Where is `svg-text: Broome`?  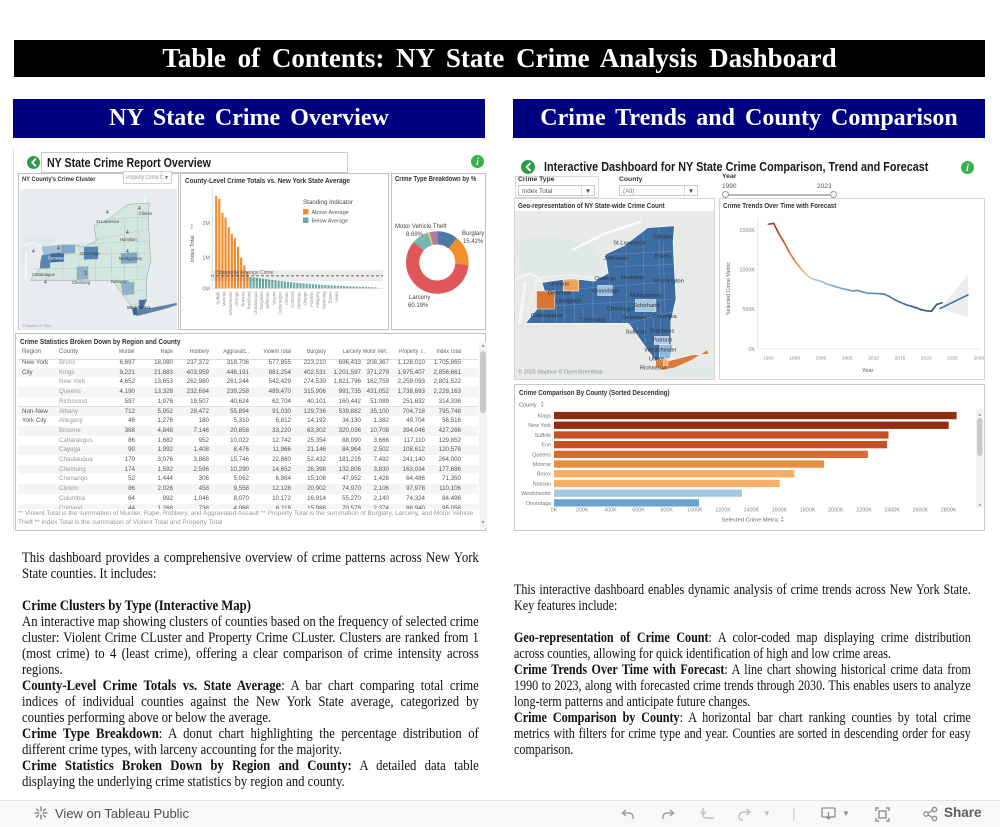
svg-text: Broome is located at coordinates (242, 299).